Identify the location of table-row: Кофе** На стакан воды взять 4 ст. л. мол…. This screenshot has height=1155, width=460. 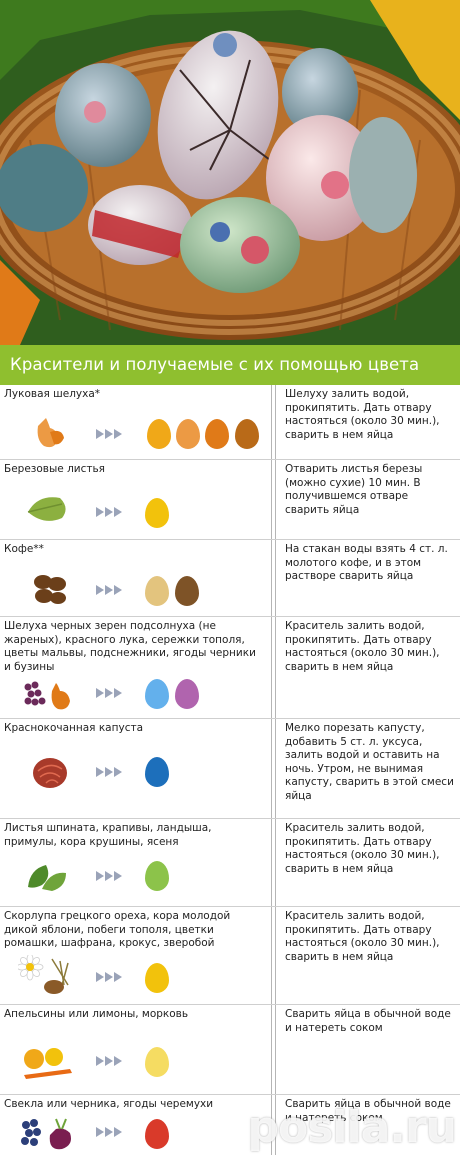
(230, 578).